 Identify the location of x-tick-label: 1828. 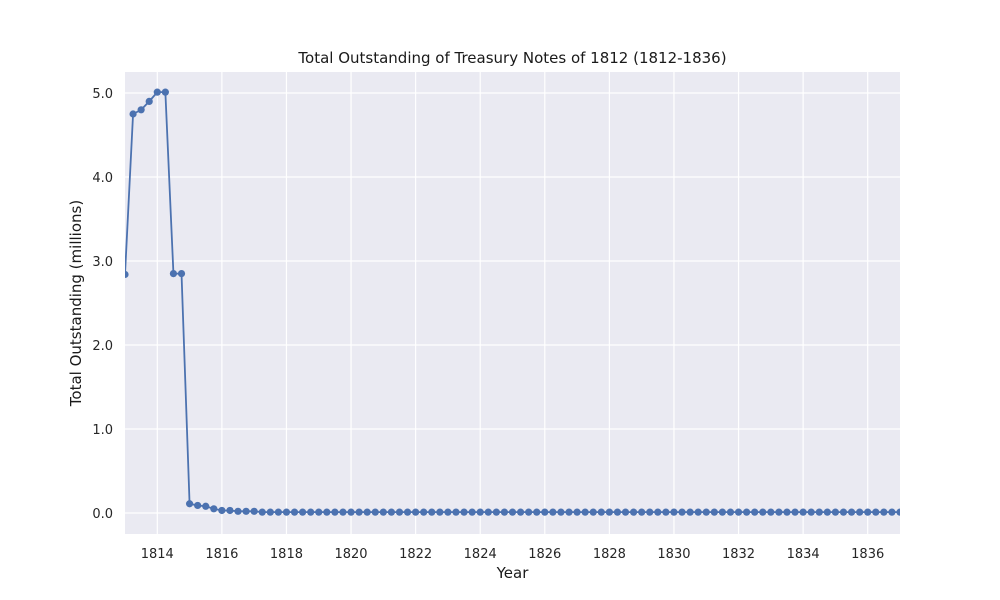
(609, 554).